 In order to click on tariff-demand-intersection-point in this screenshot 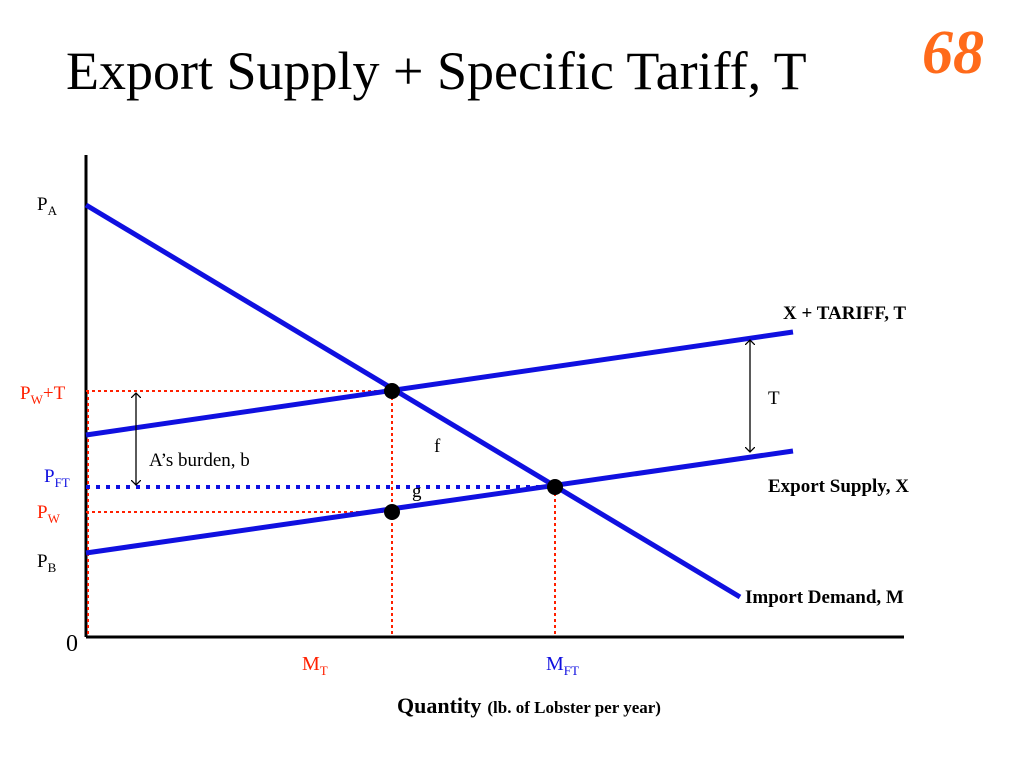, I will do `click(392, 391)`.